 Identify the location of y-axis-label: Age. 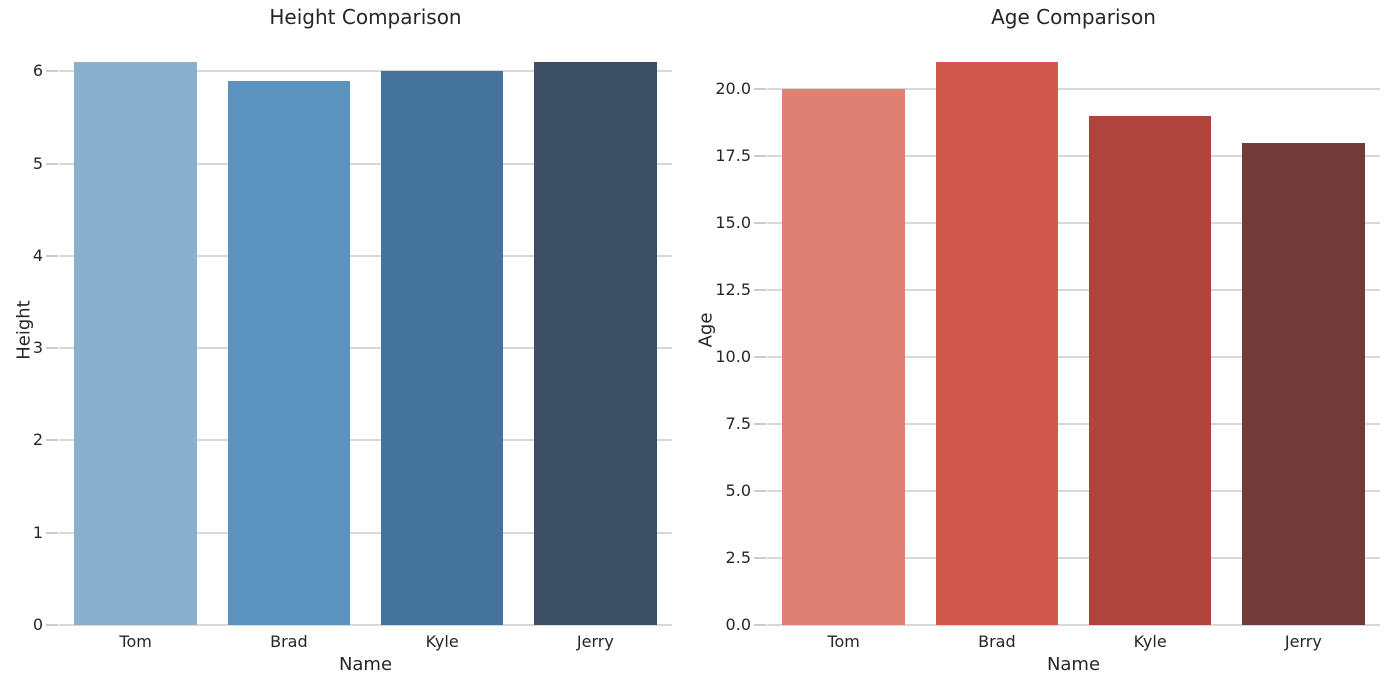
(706, 329).